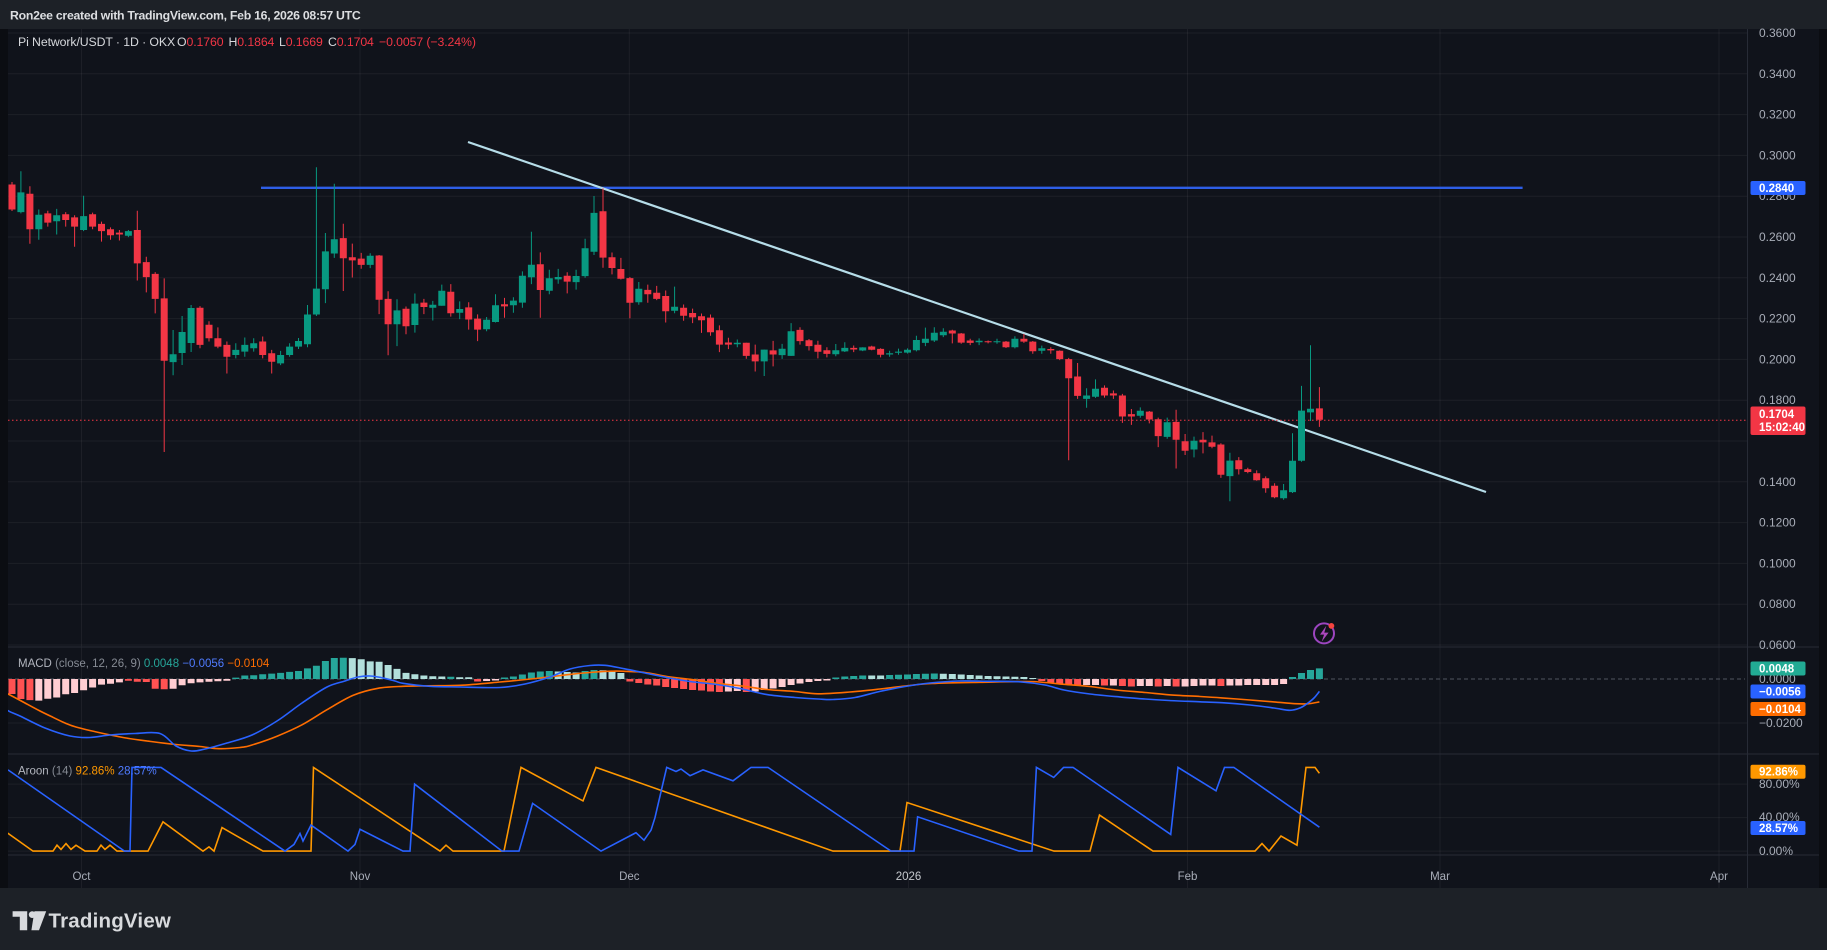  Describe the element at coordinates (1777, 482) in the screenshot. I see `svg-text: 0.1400` at that location.